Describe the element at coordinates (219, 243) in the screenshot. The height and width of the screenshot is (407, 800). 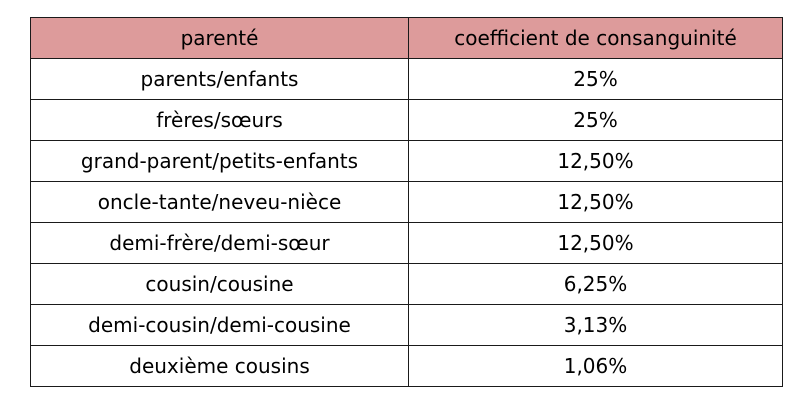
I see `kinship-cell: demi-frère/demi-sœur` at that location.